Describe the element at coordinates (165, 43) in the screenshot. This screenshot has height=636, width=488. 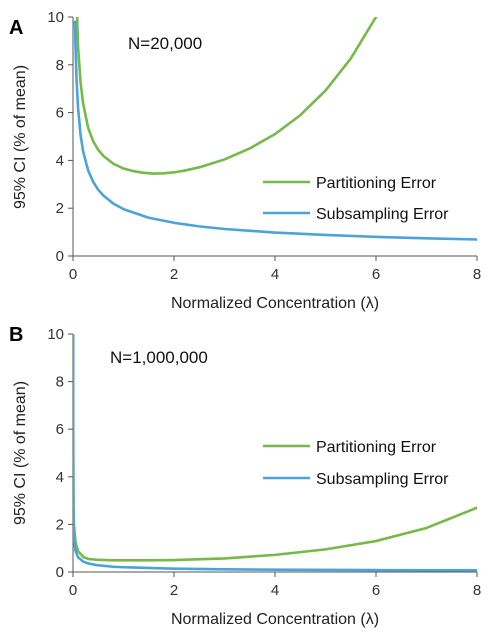
I see `sample-size-annotation: N=20,000` at that location.